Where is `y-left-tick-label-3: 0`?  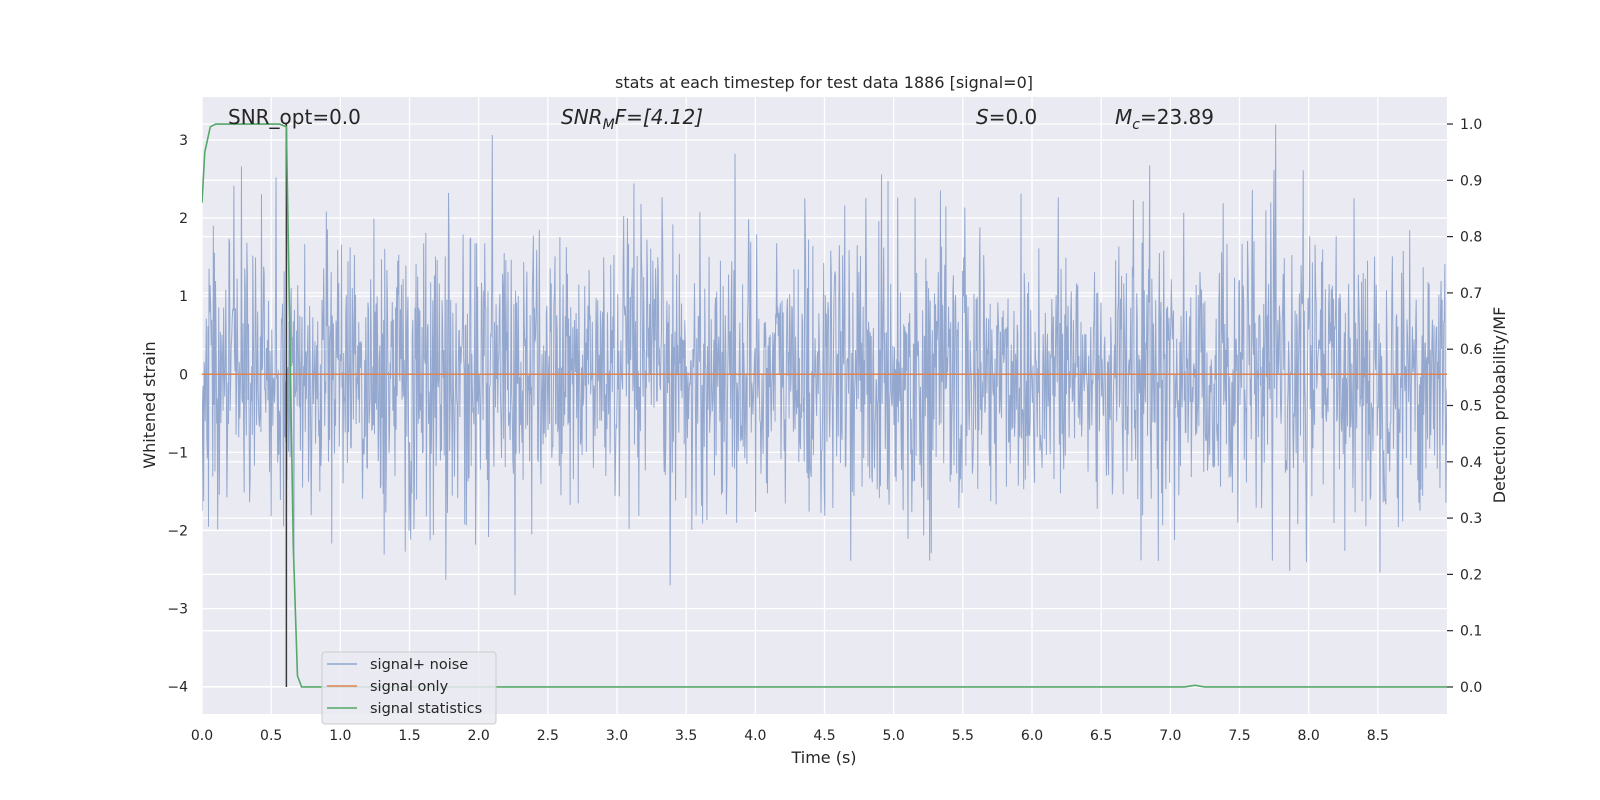
y-left-tick-label-3: 0 is located at coordinates (183, 375).